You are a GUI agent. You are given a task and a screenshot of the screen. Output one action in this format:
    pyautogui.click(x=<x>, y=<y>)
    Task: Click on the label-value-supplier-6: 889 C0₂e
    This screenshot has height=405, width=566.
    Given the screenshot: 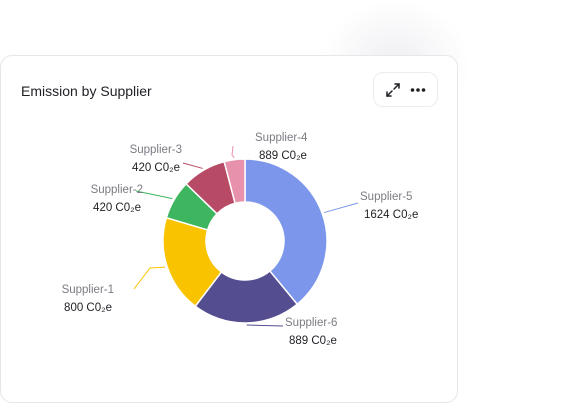 What is the action you would take?
    pyautogui.click(x=313, y=341)
    